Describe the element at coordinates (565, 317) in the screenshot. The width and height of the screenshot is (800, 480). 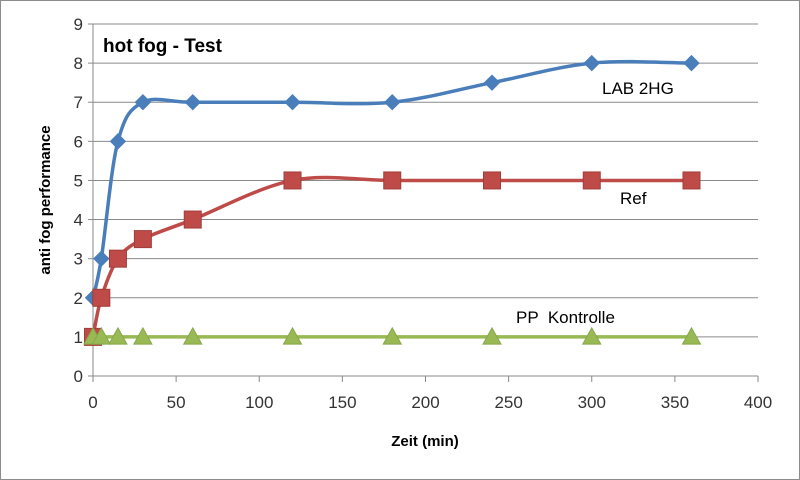
I see `series-label-pp-kontrolle: PP Kontrolle` at that location.